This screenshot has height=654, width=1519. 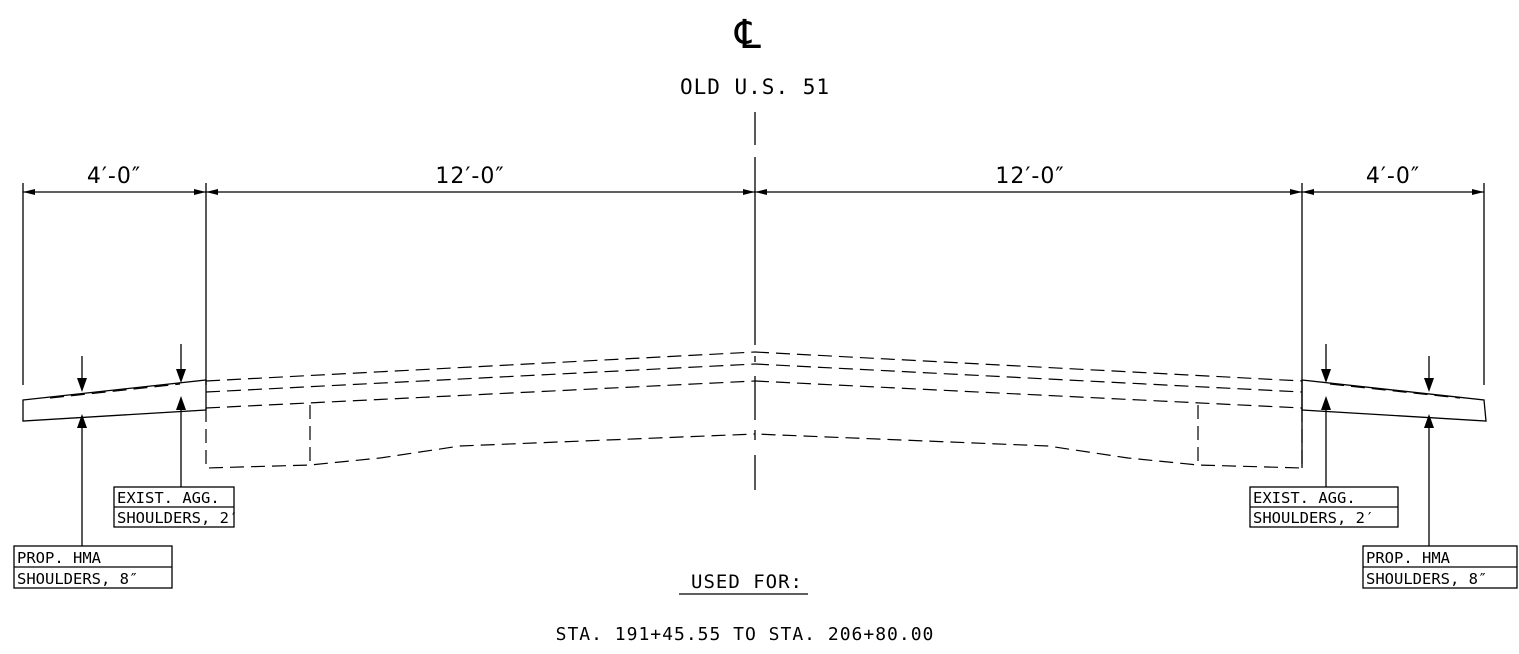 I want to click on label-prop-hma-right: PROP. HMA SHOULDERS, 8″, so click(x=1440, y=567).